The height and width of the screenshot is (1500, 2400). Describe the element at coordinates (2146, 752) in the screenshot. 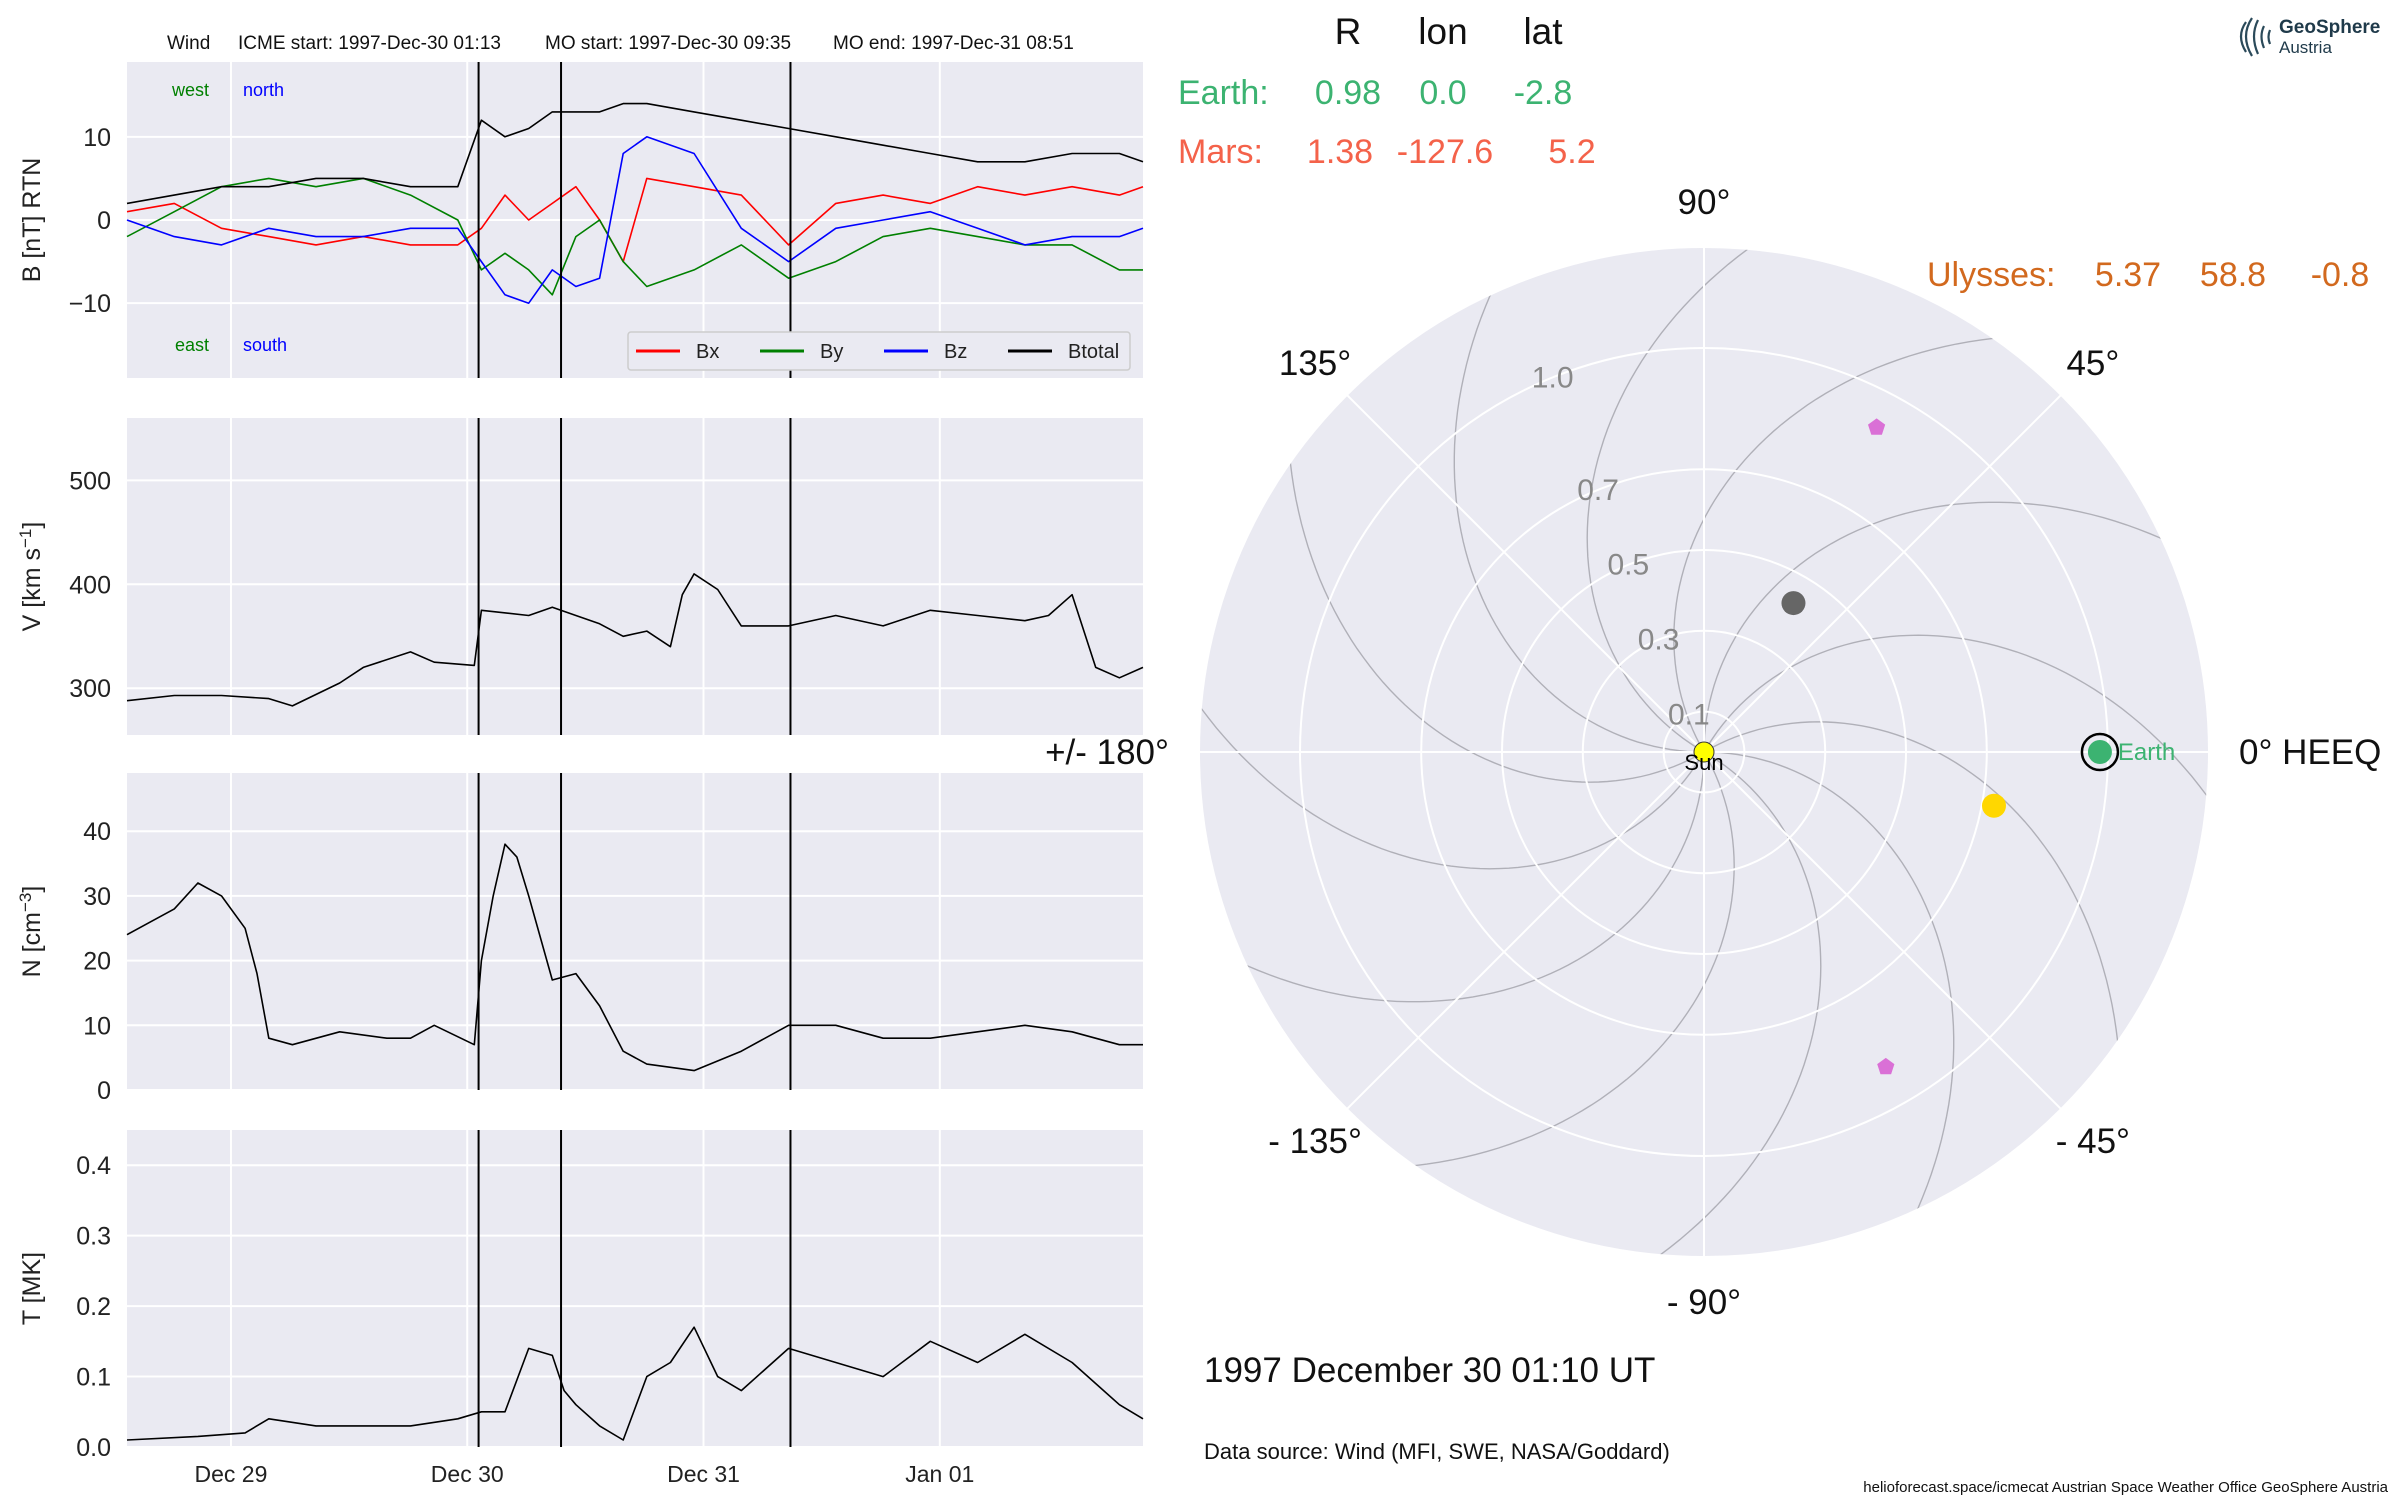

I see `earth-label: Earth` at that location.